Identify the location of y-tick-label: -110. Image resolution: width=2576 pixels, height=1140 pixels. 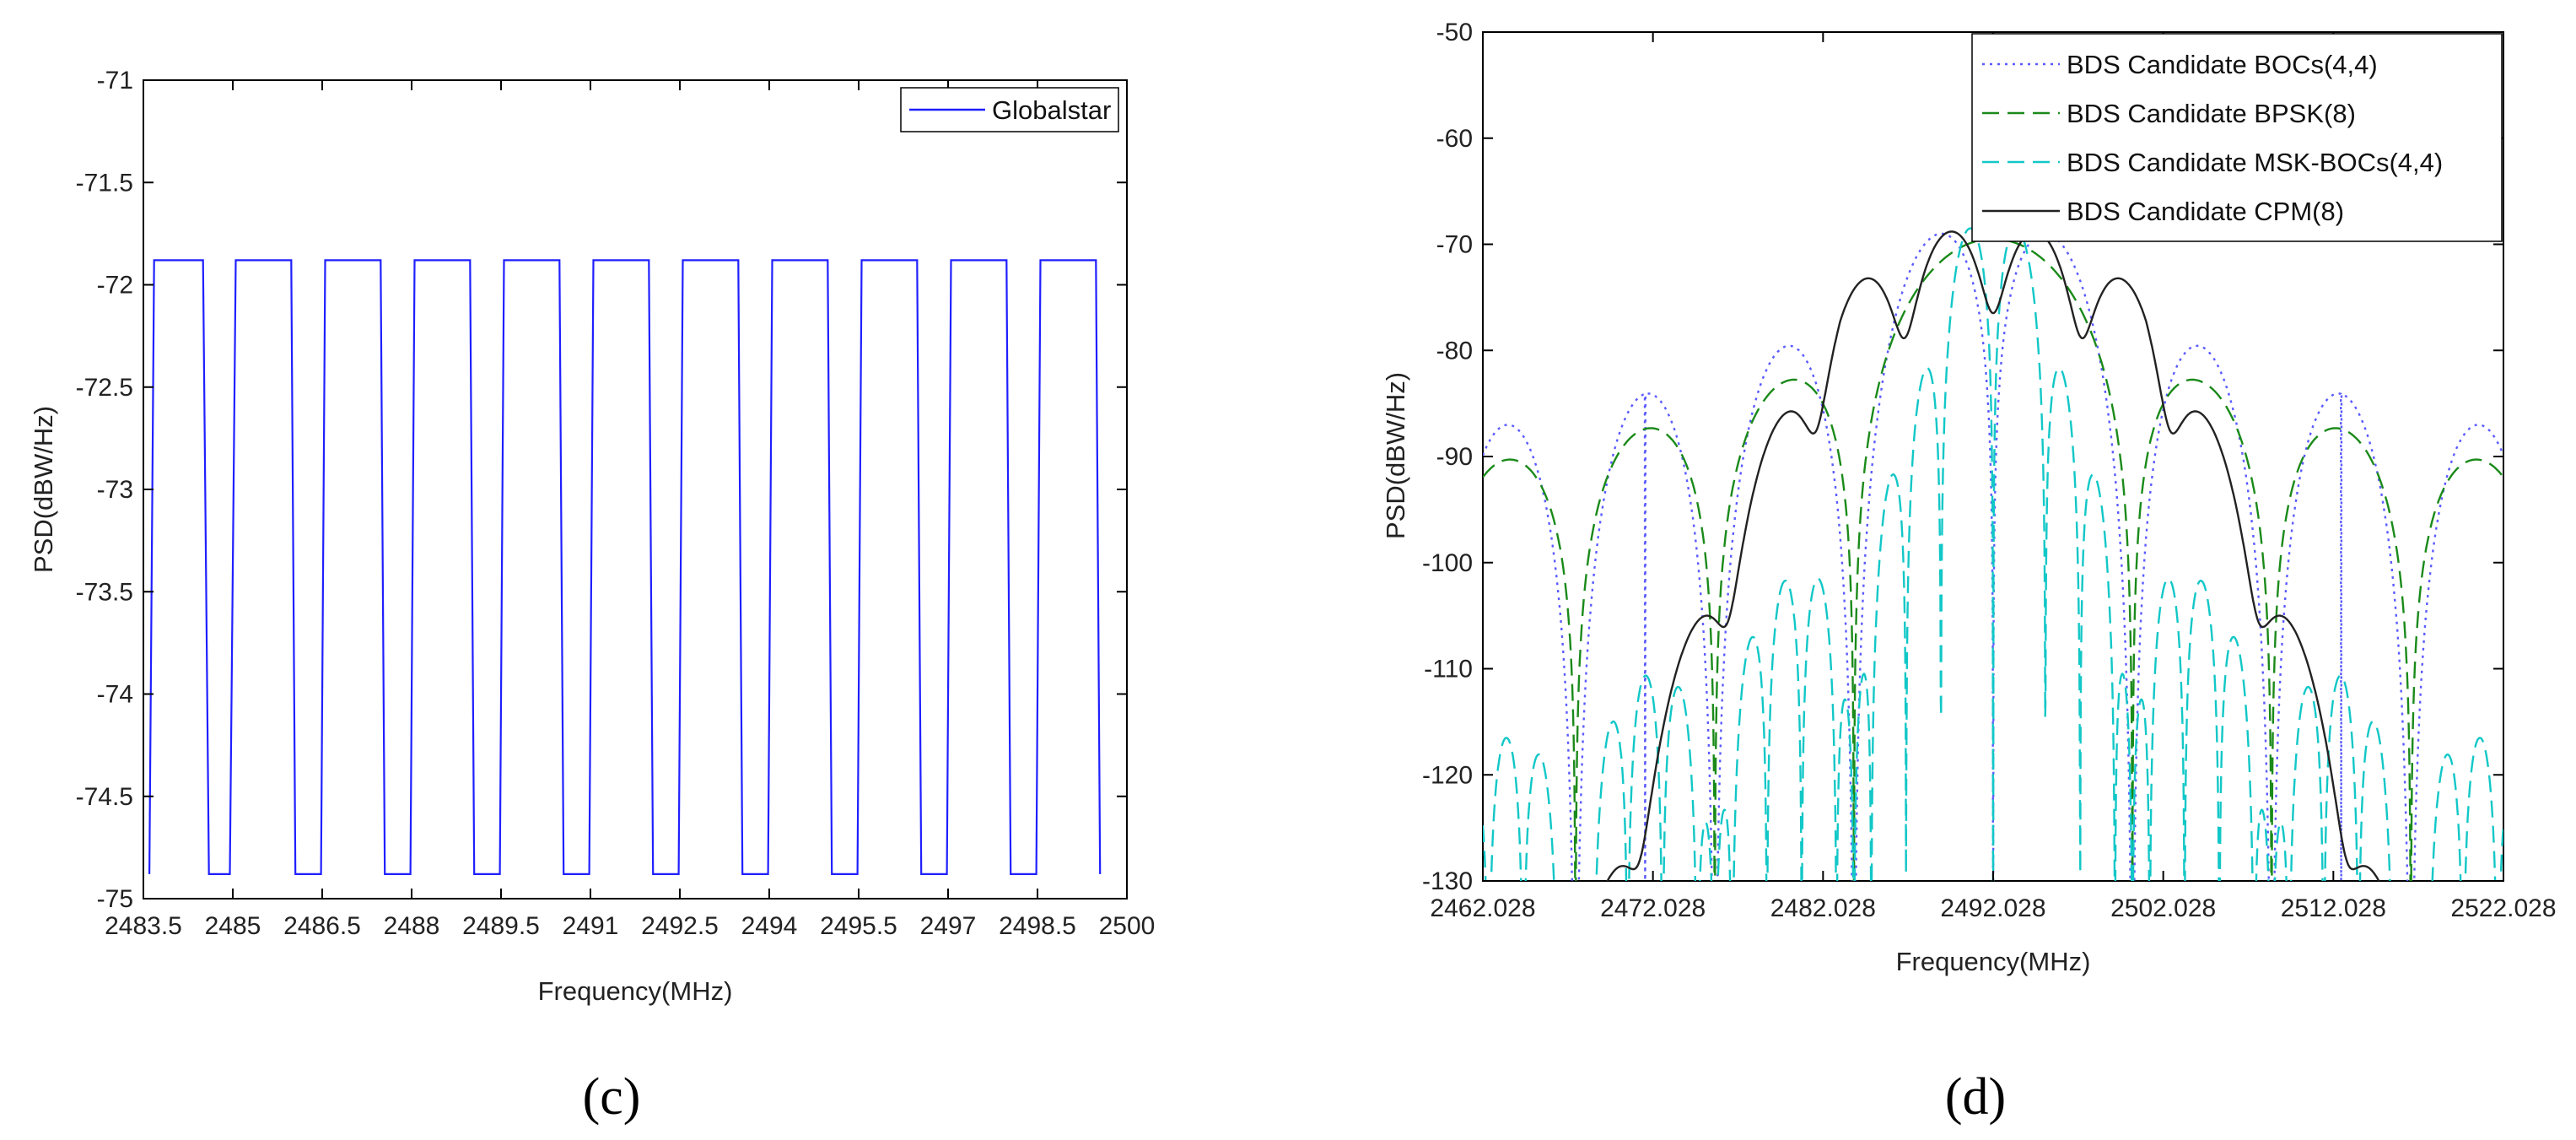
(1448, 669).